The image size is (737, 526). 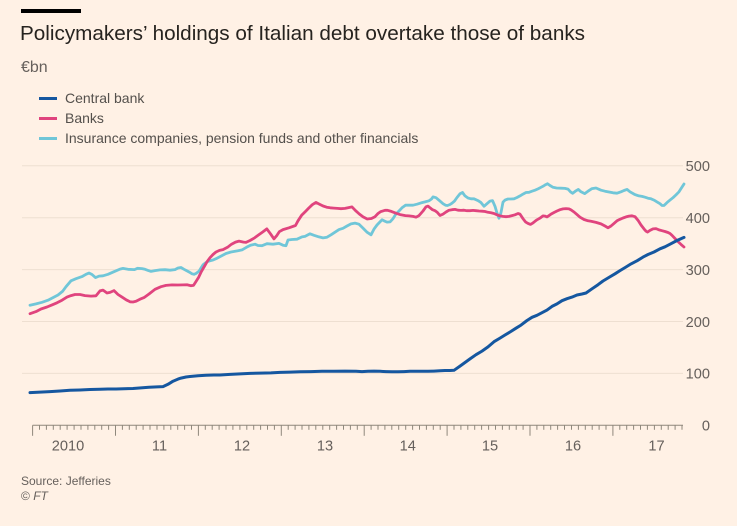 What do you see at coordinates (698, 271) in the screenshot?
I see `svg-text: 300` at bounding box center [698, 271].